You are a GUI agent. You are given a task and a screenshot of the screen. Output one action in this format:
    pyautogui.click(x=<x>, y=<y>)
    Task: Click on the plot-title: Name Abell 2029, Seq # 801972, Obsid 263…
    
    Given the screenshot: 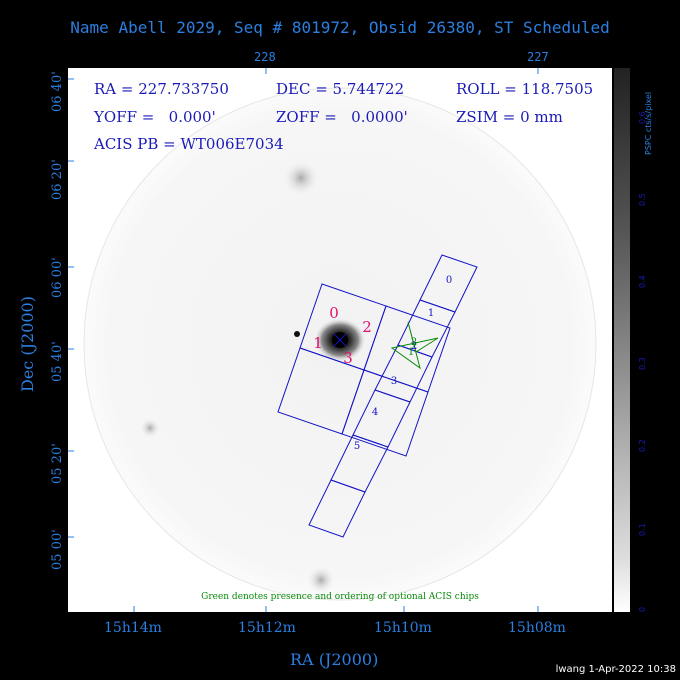 What is the action you would take?
    pyautogui.click(x=340, y=27)
    